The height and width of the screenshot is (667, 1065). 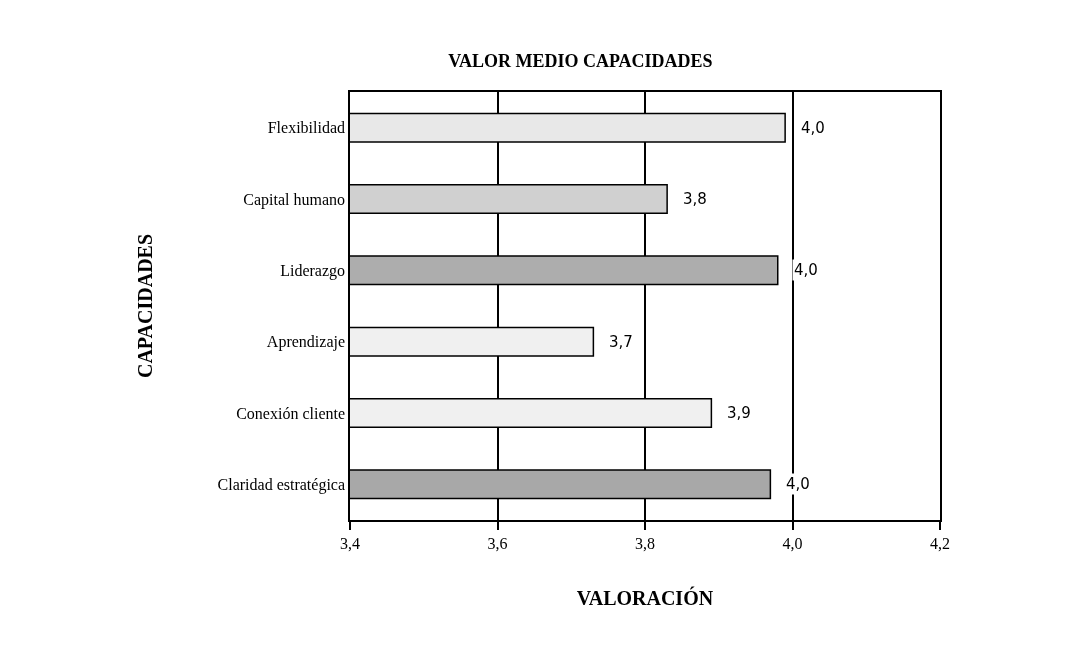 I want to click on data-label: 3,9, so click(x=739, y=413).